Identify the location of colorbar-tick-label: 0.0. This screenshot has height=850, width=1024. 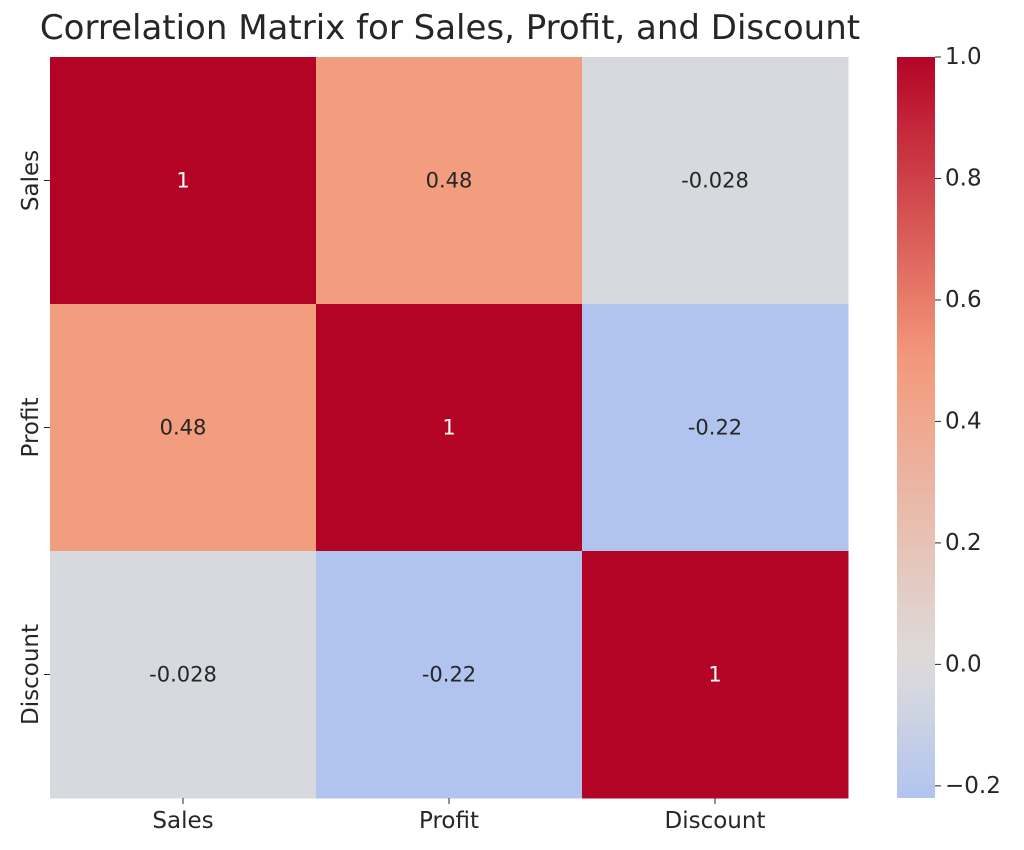
(963, 664).